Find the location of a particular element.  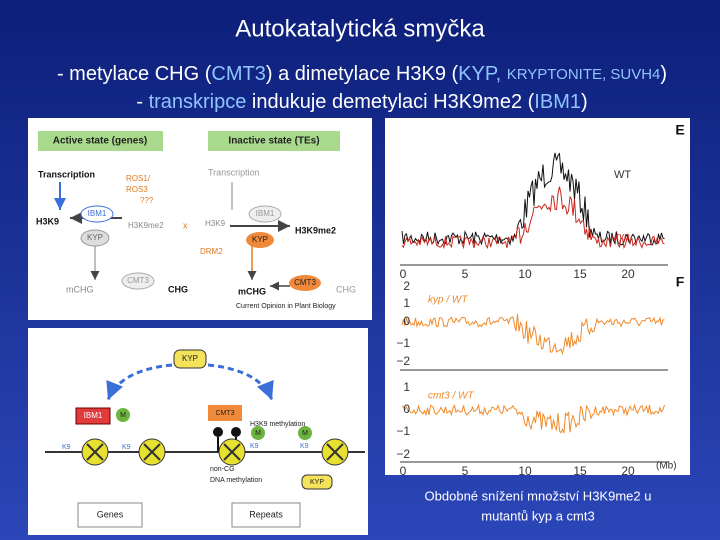

figure-label: Genes is located at coordinates (110, 514).